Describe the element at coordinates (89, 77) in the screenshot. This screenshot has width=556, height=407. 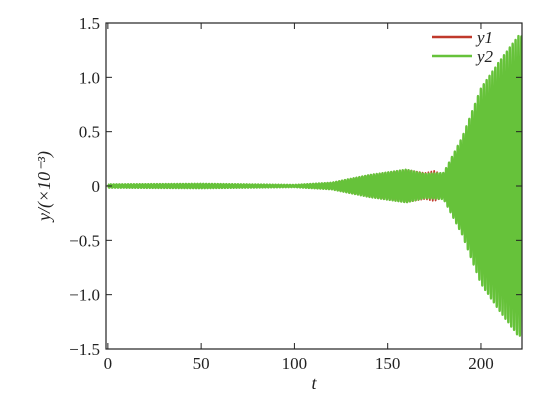
I see `y-tick-label: 1.0` at that location.